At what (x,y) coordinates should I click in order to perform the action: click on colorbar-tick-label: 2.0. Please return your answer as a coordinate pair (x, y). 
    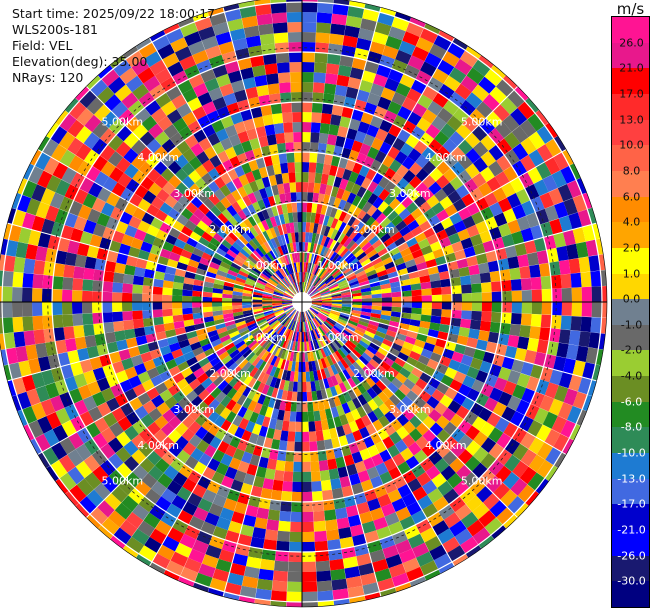
    Looking at the image, I should click on (631, 248).